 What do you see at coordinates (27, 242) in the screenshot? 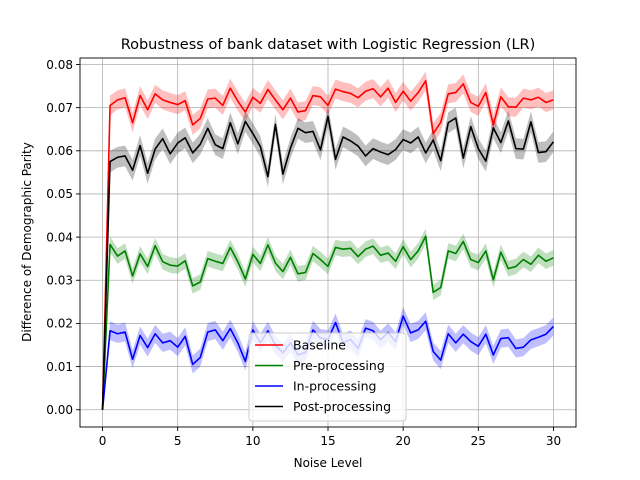
I see `y-axis-label: Difference of Demographic Parity` at bounding box center [27, 242].